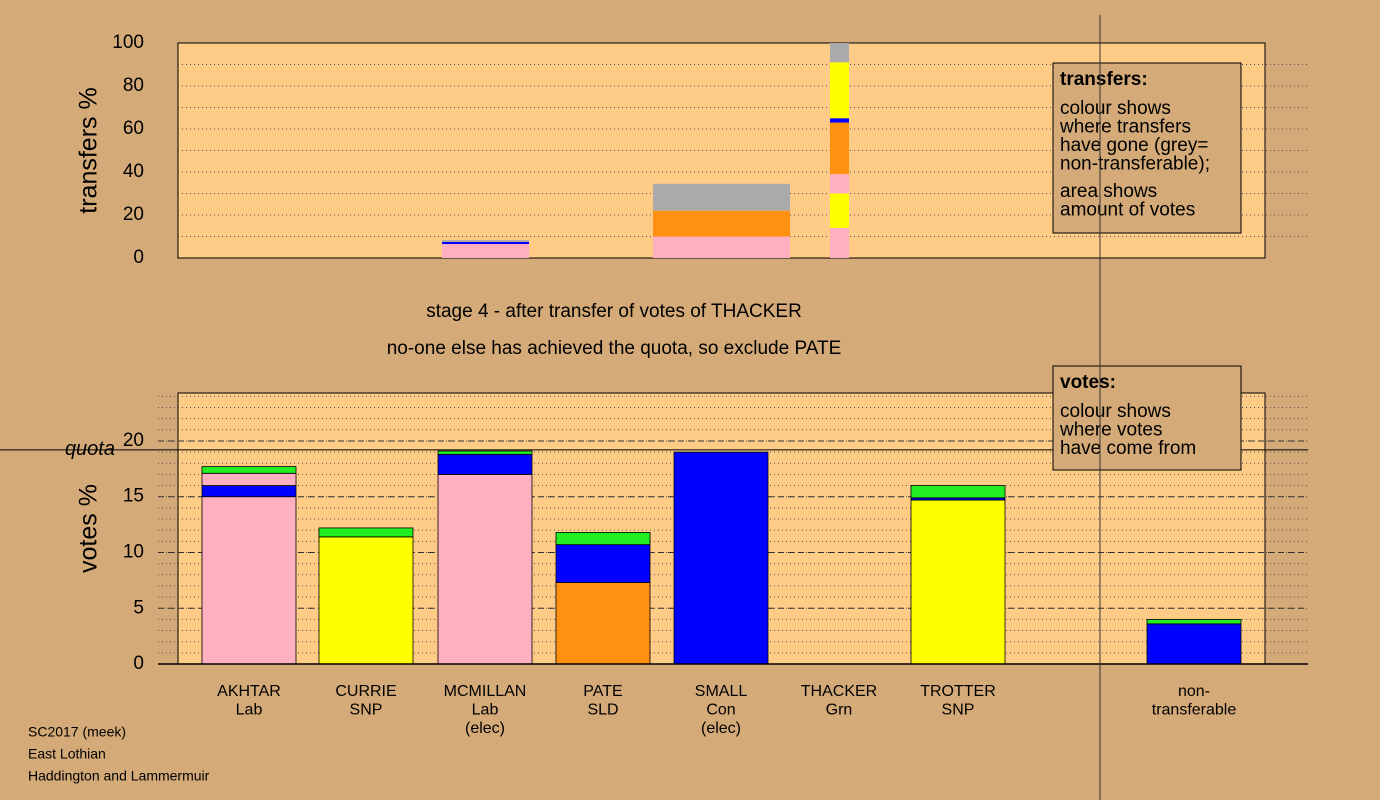 The width and height of the screenshot is (1380, 800). Describe the element at coordinates (133, 85) in the screenshot. I see `y-tick-label: 80` at that location.